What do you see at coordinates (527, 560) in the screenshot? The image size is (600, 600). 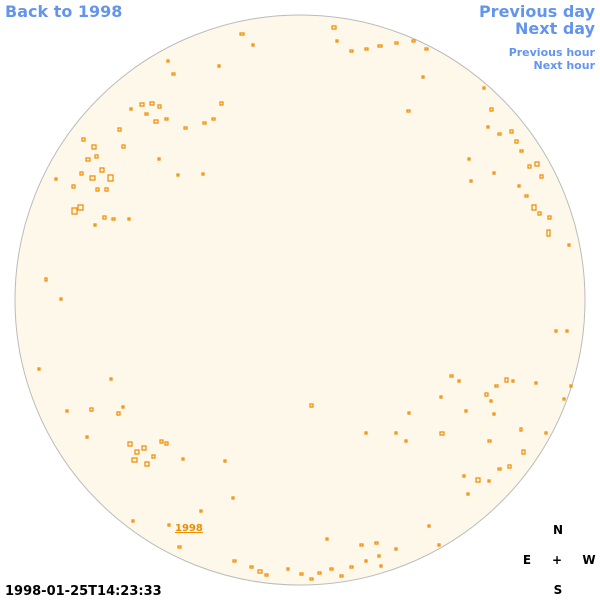 I see `compass-east: E` at bounding box center [527, 560].